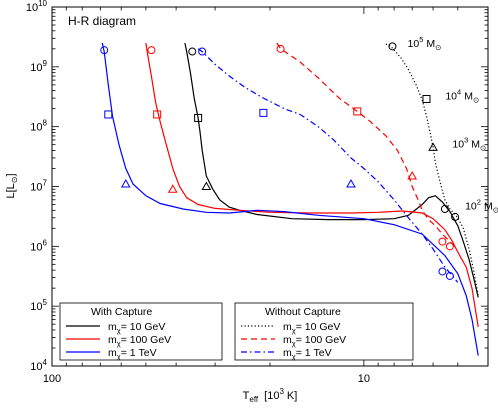  What do you see at coordinates (303, 312) in the screenshot?
I see `legend-title: Without Capture` at bounding box center [303, 312].